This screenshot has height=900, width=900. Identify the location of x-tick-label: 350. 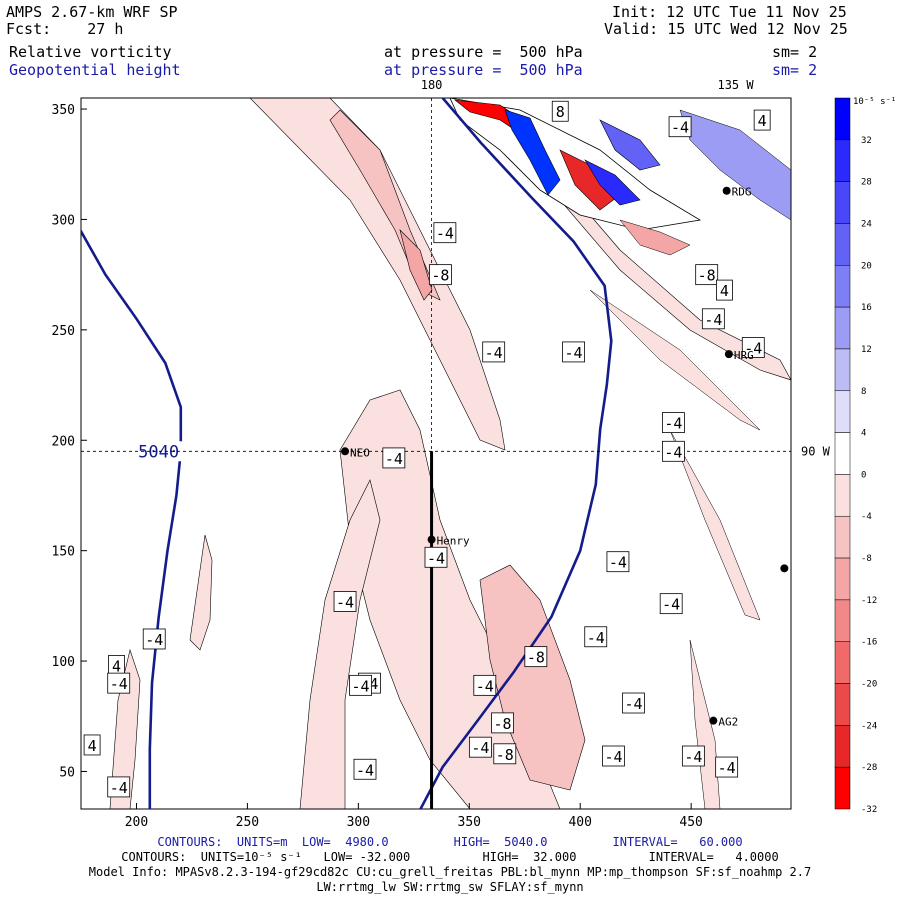
(469, 822).